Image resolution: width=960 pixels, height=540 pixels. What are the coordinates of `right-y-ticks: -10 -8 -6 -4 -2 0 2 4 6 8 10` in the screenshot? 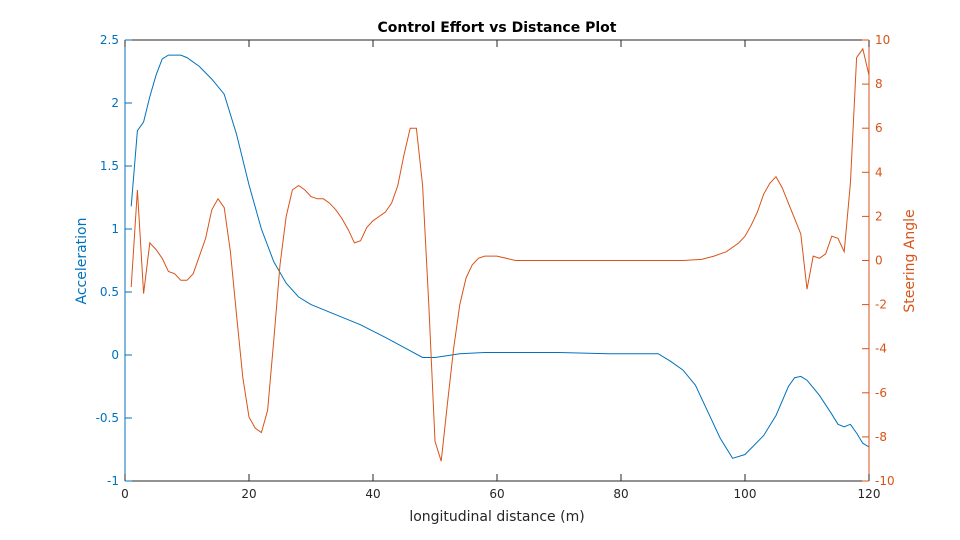 It's located at (878, 260).